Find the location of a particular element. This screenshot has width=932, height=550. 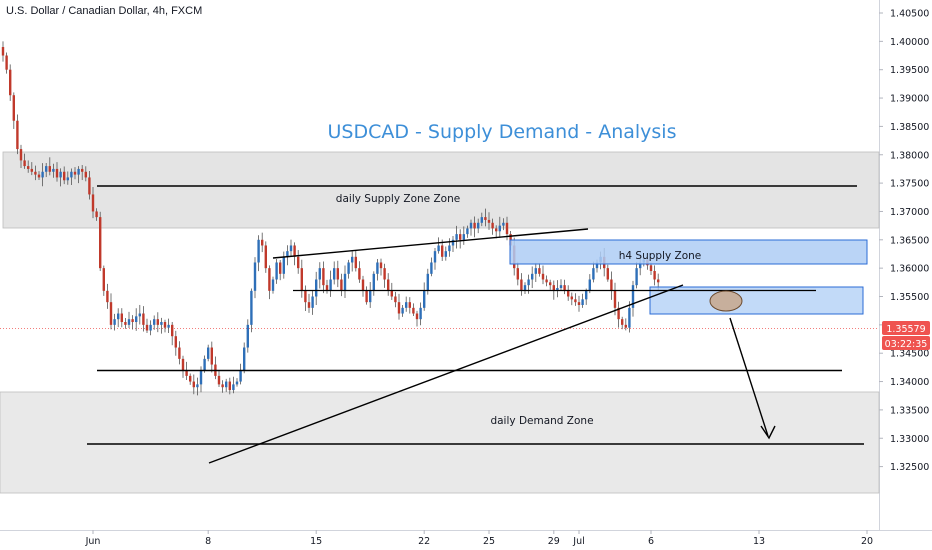

time-tick-label: 25 is located at coordinates (489, 541).